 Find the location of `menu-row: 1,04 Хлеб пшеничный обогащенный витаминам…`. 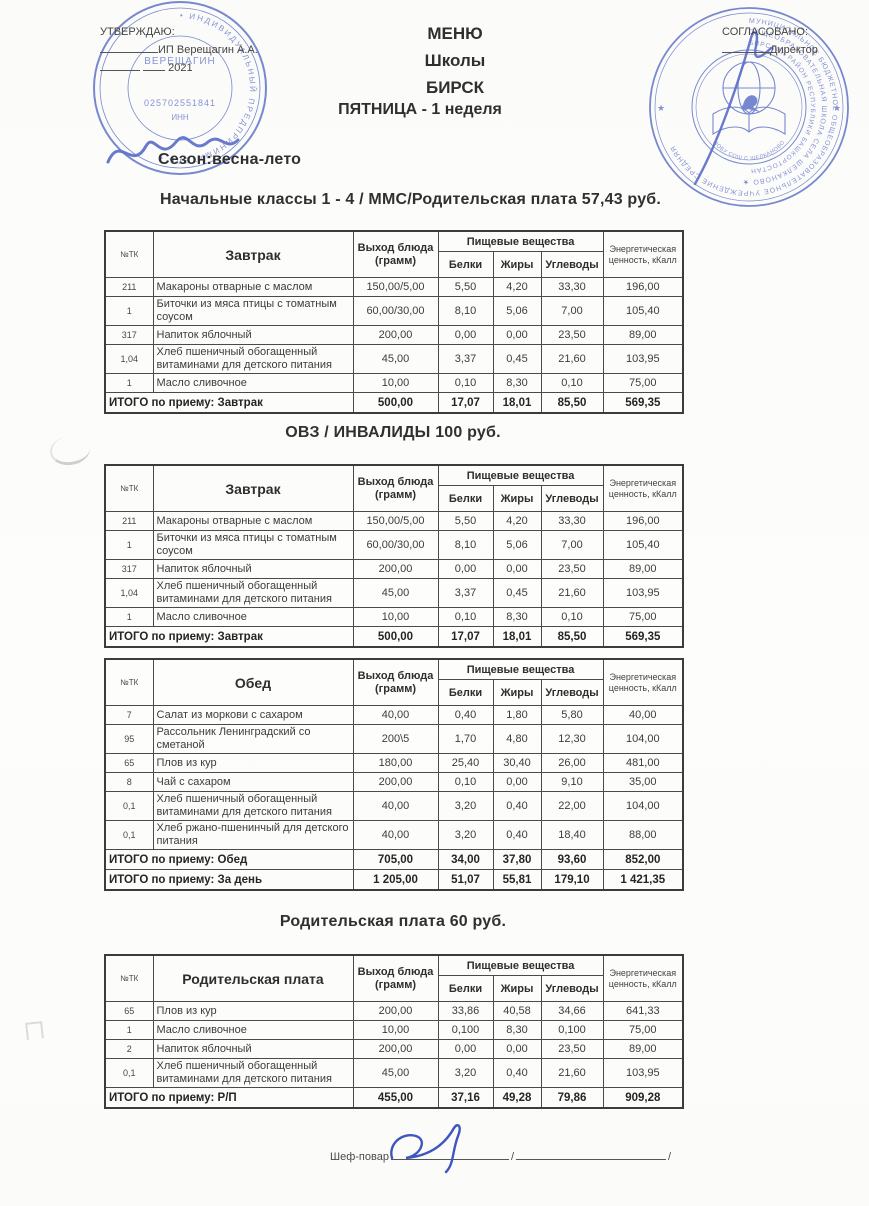

menu-row: 1,04 Хлеб пшеничный обогащенный витаминам… is located at coordinates (394, 359).